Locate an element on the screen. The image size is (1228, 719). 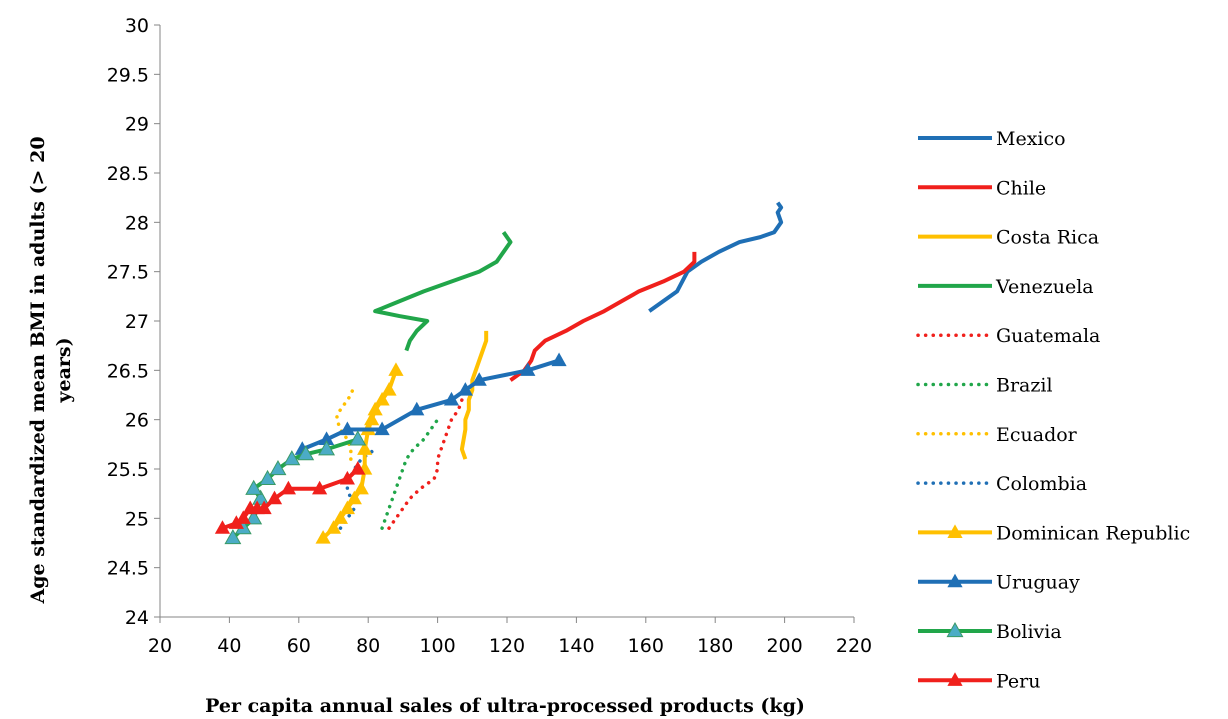
legend-label: Colombia is located at coordinates (1041, 484).